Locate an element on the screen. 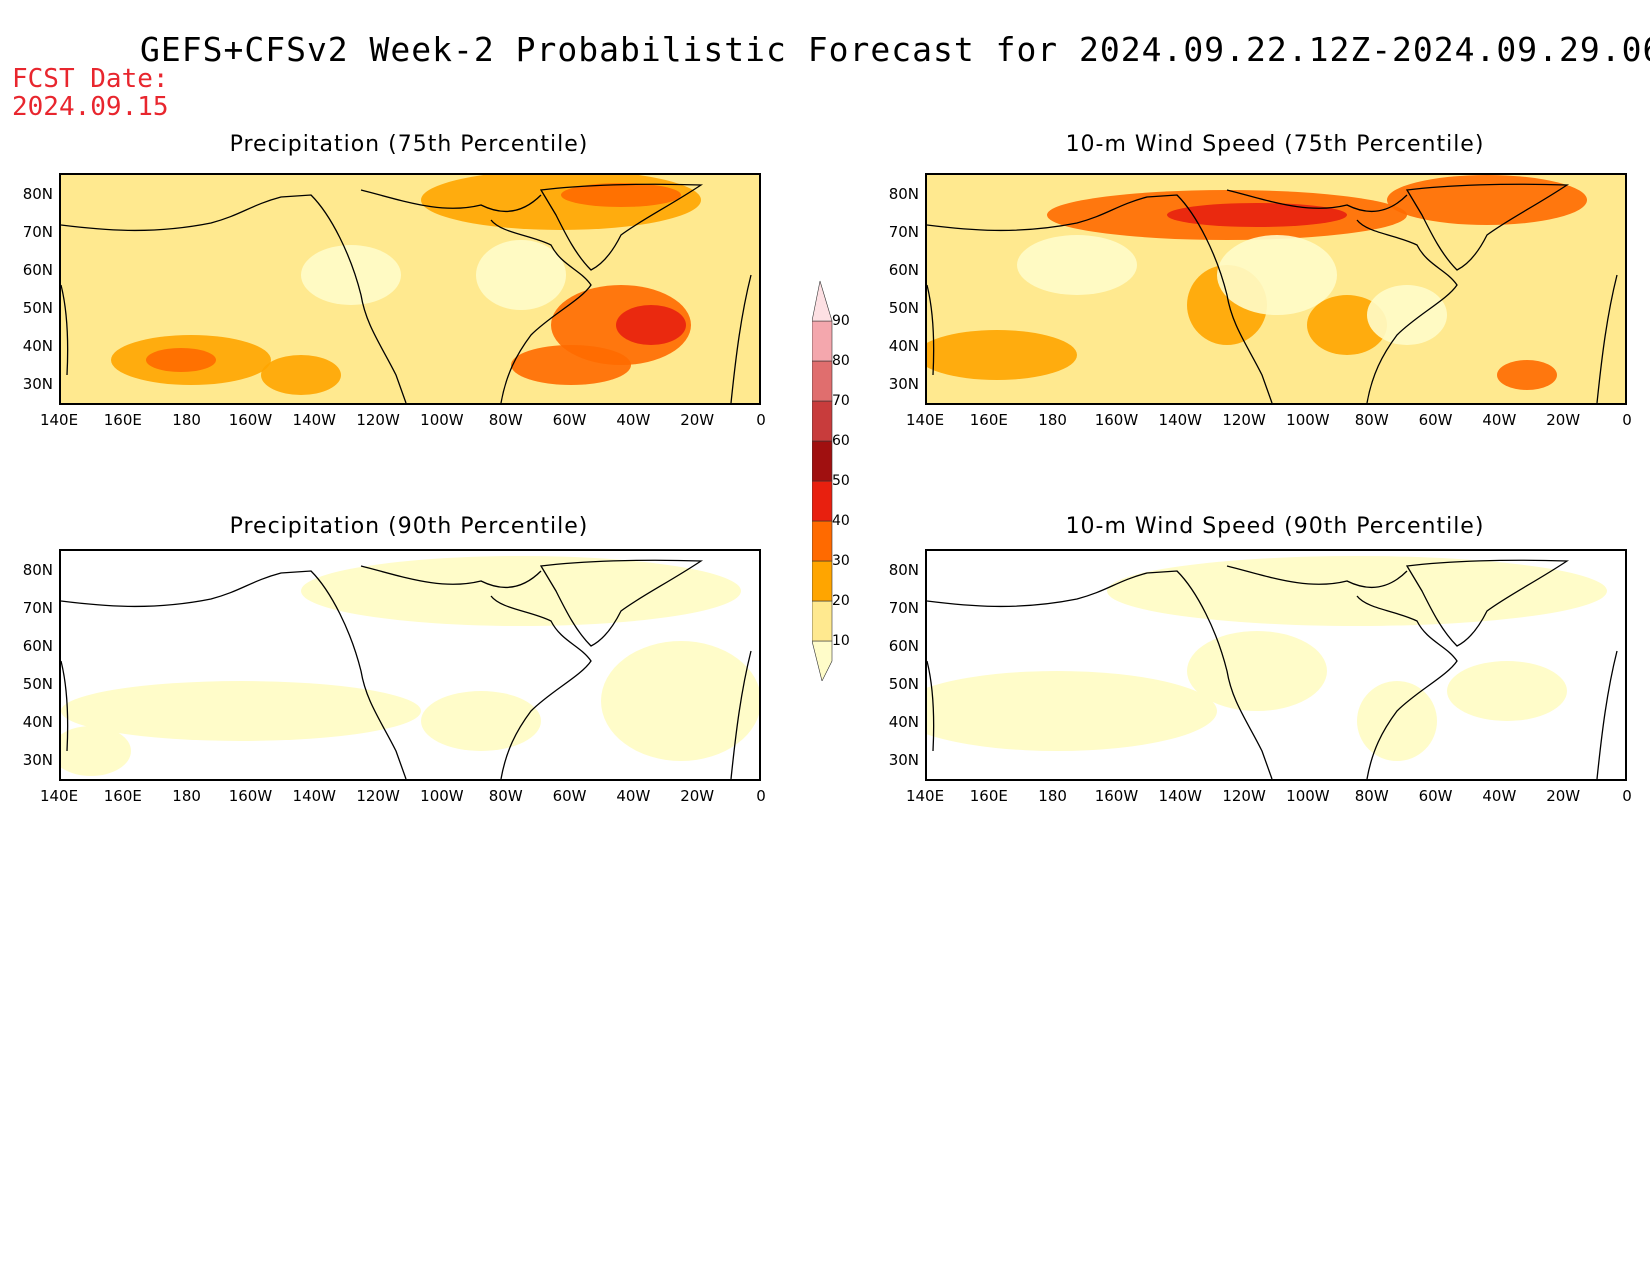 Image resolution: width=1650 pixels, height=1275 pixels. lon-label: 160E is located at coordinates (122, 796).